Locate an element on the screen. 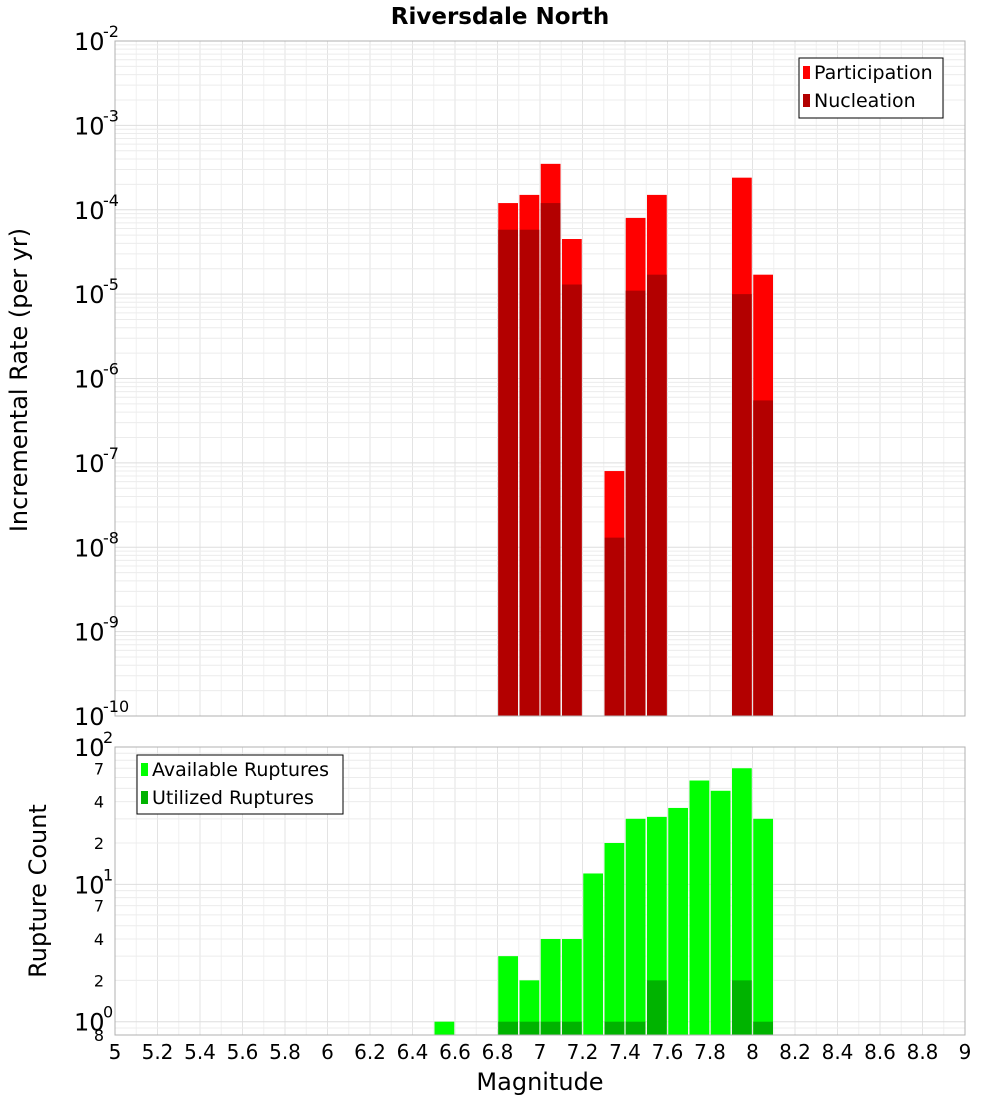 This screenshot has height=1100, width=1000. top-legend: Participation Nucleation is located at coordinates (871, 88).